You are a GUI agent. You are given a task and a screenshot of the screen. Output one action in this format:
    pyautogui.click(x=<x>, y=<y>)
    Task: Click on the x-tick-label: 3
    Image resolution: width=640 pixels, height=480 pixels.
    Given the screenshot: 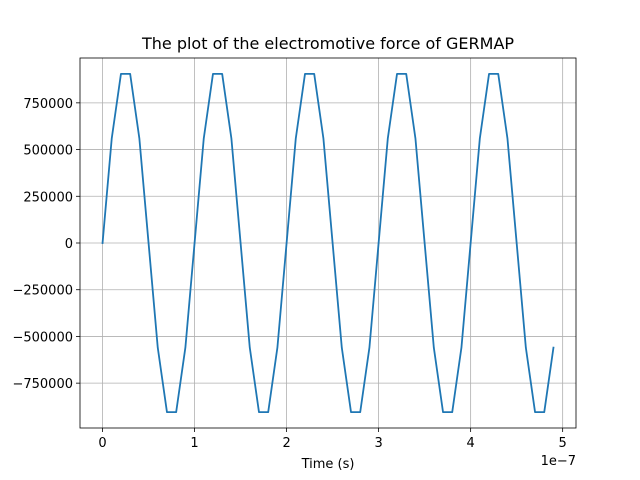 What is the action you would take?
    pyautogui.click(x=378, y=443)
    